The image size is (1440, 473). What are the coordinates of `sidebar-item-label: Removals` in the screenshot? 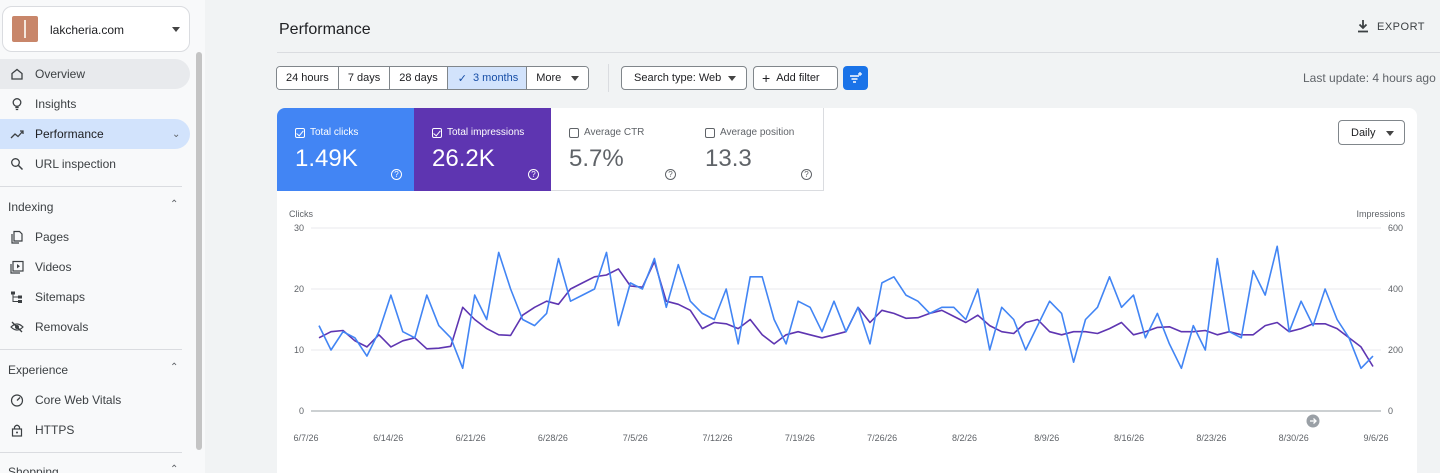 It's located at (62, 327).